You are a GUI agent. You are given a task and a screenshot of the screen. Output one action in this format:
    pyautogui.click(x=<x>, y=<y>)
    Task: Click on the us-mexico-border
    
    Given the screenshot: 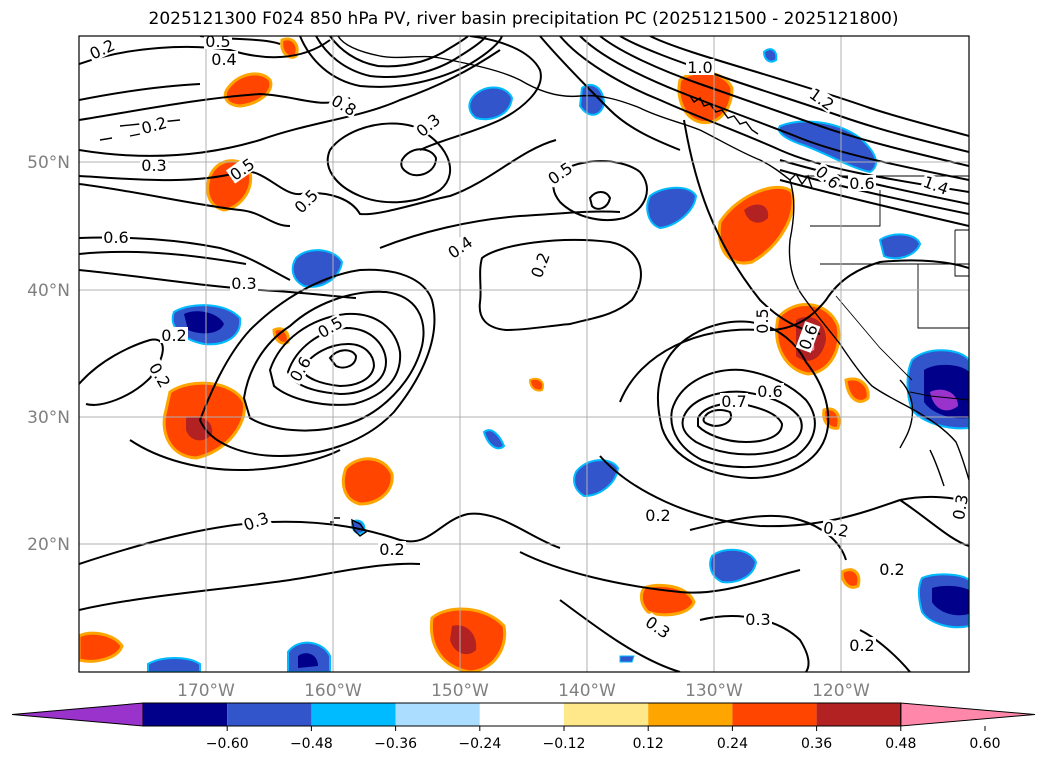 What is the action you would take?
    pyautogui.click(x=939, y=396)
    